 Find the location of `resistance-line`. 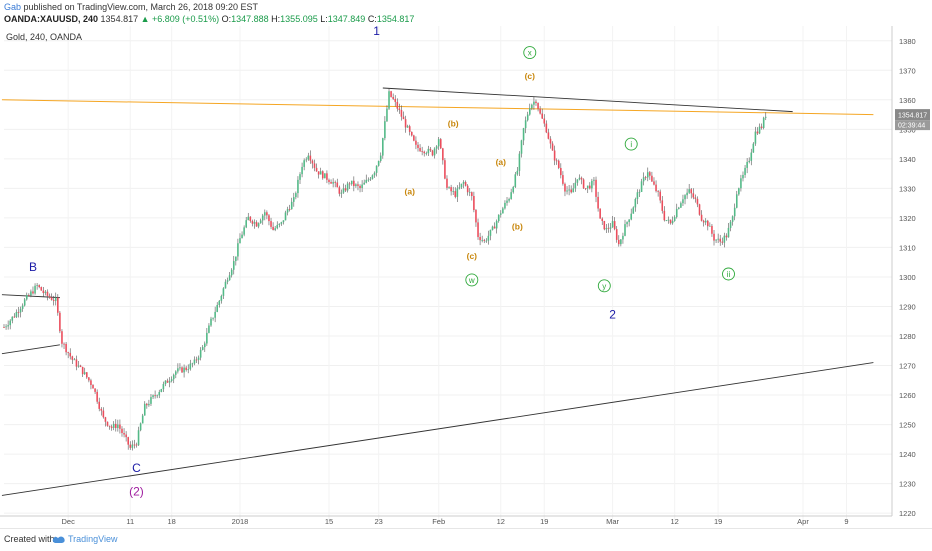

resistance-line is located at coordinates (437, 107).